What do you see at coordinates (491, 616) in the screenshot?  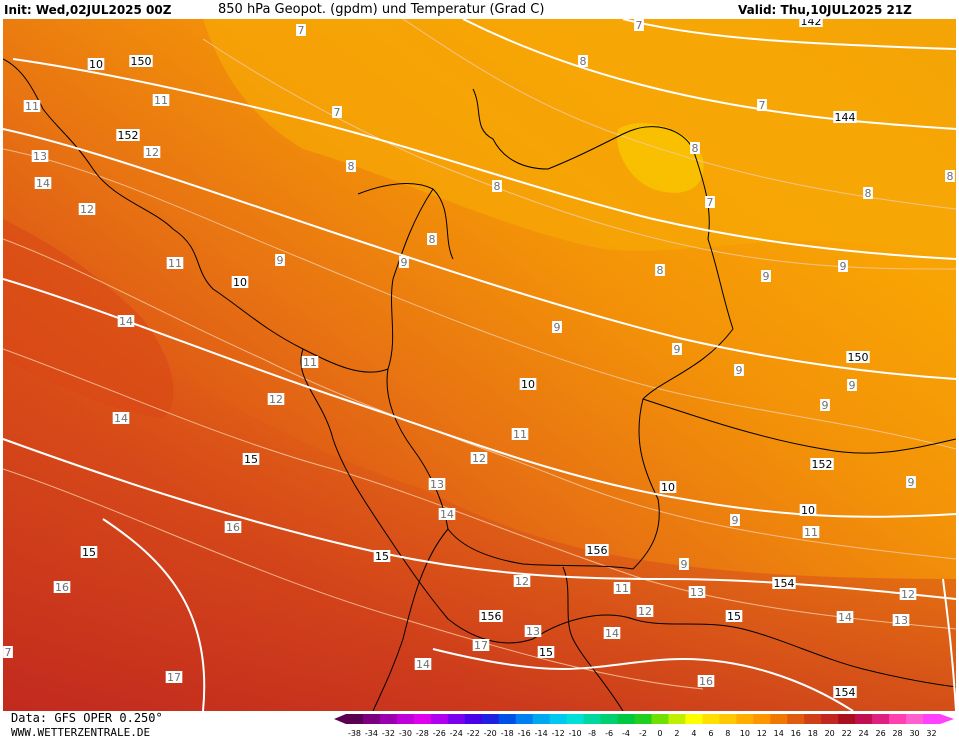 I see `geopotential-label: 156` at bounding box center [491, 616].